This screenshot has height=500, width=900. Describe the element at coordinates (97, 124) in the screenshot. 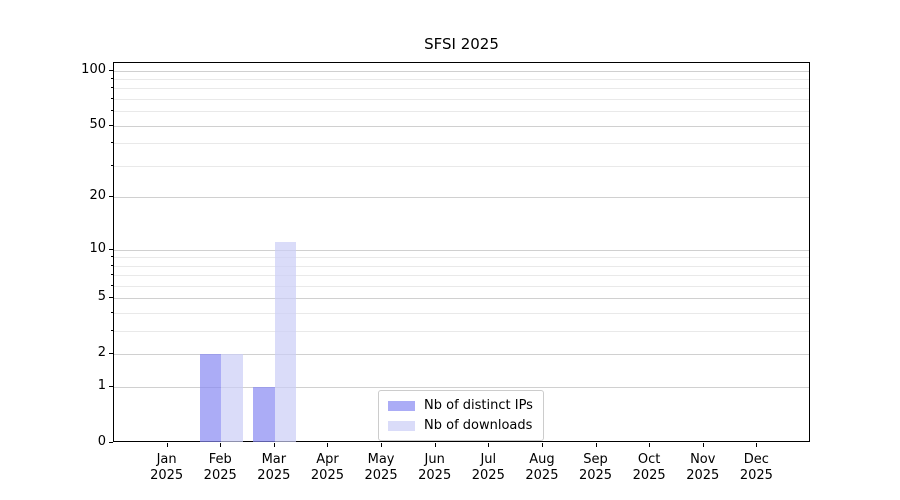

I see `y-tick-label: 50` at that location.